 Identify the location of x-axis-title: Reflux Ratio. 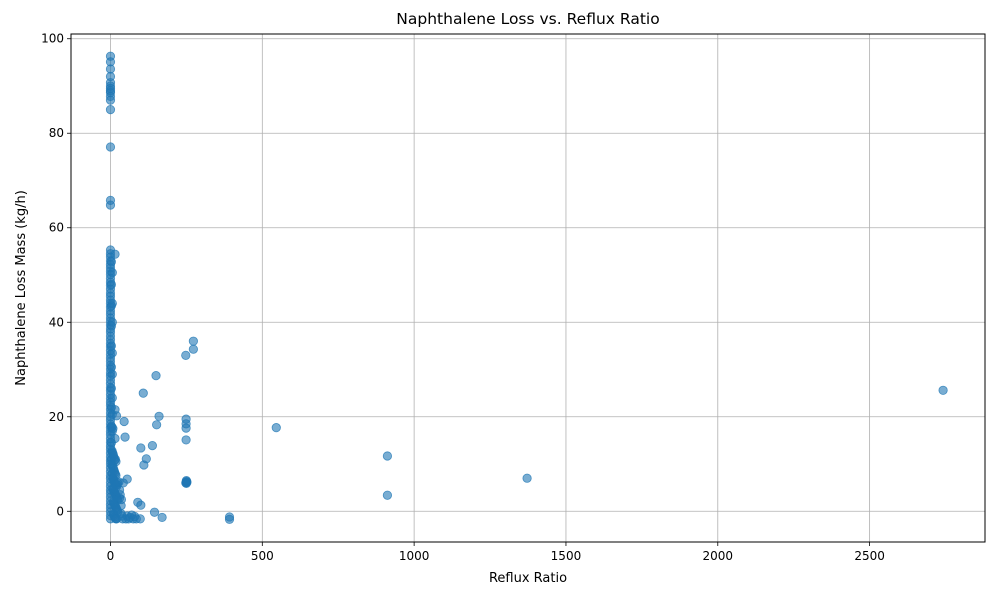
(528, 578).